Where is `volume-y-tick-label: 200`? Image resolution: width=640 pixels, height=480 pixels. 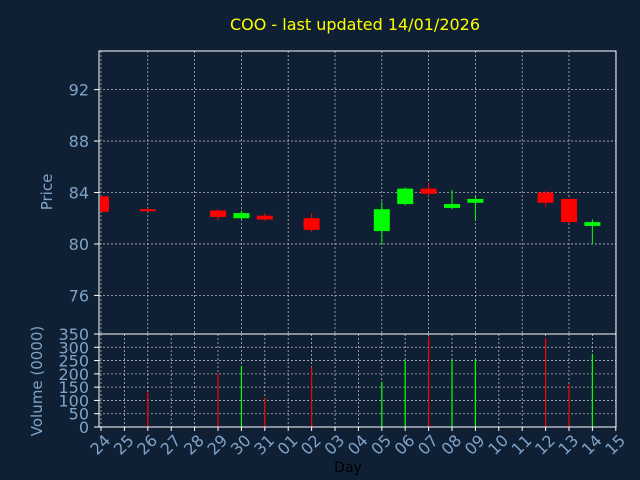 volume-y-tick-label: 200 is located at coordinates (73, 374).